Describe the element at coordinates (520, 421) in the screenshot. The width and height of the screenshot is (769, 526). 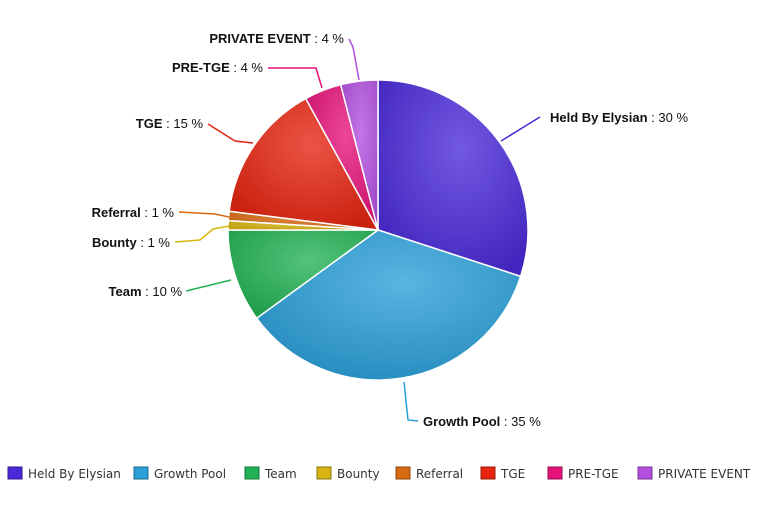
I see `data-label-value: : 35 %` at that location.